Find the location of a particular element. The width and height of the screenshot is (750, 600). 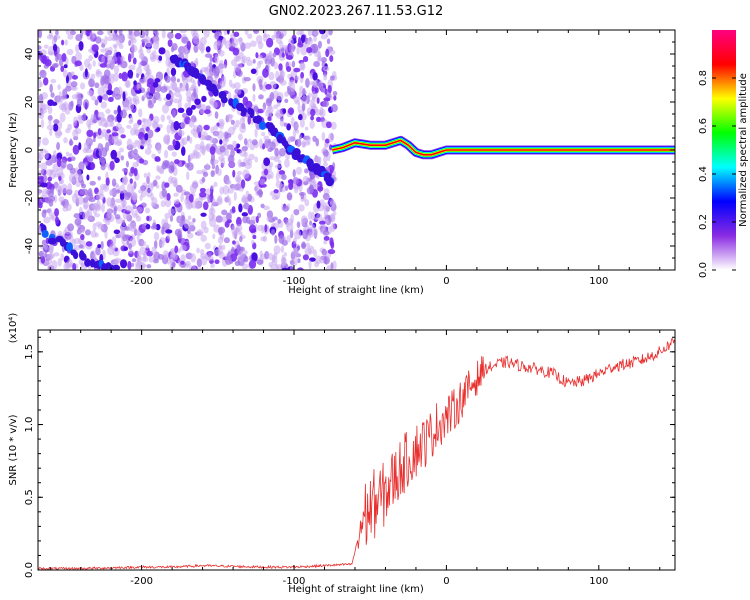

x-tick-label: -200 is located at coordinates (141, 581).